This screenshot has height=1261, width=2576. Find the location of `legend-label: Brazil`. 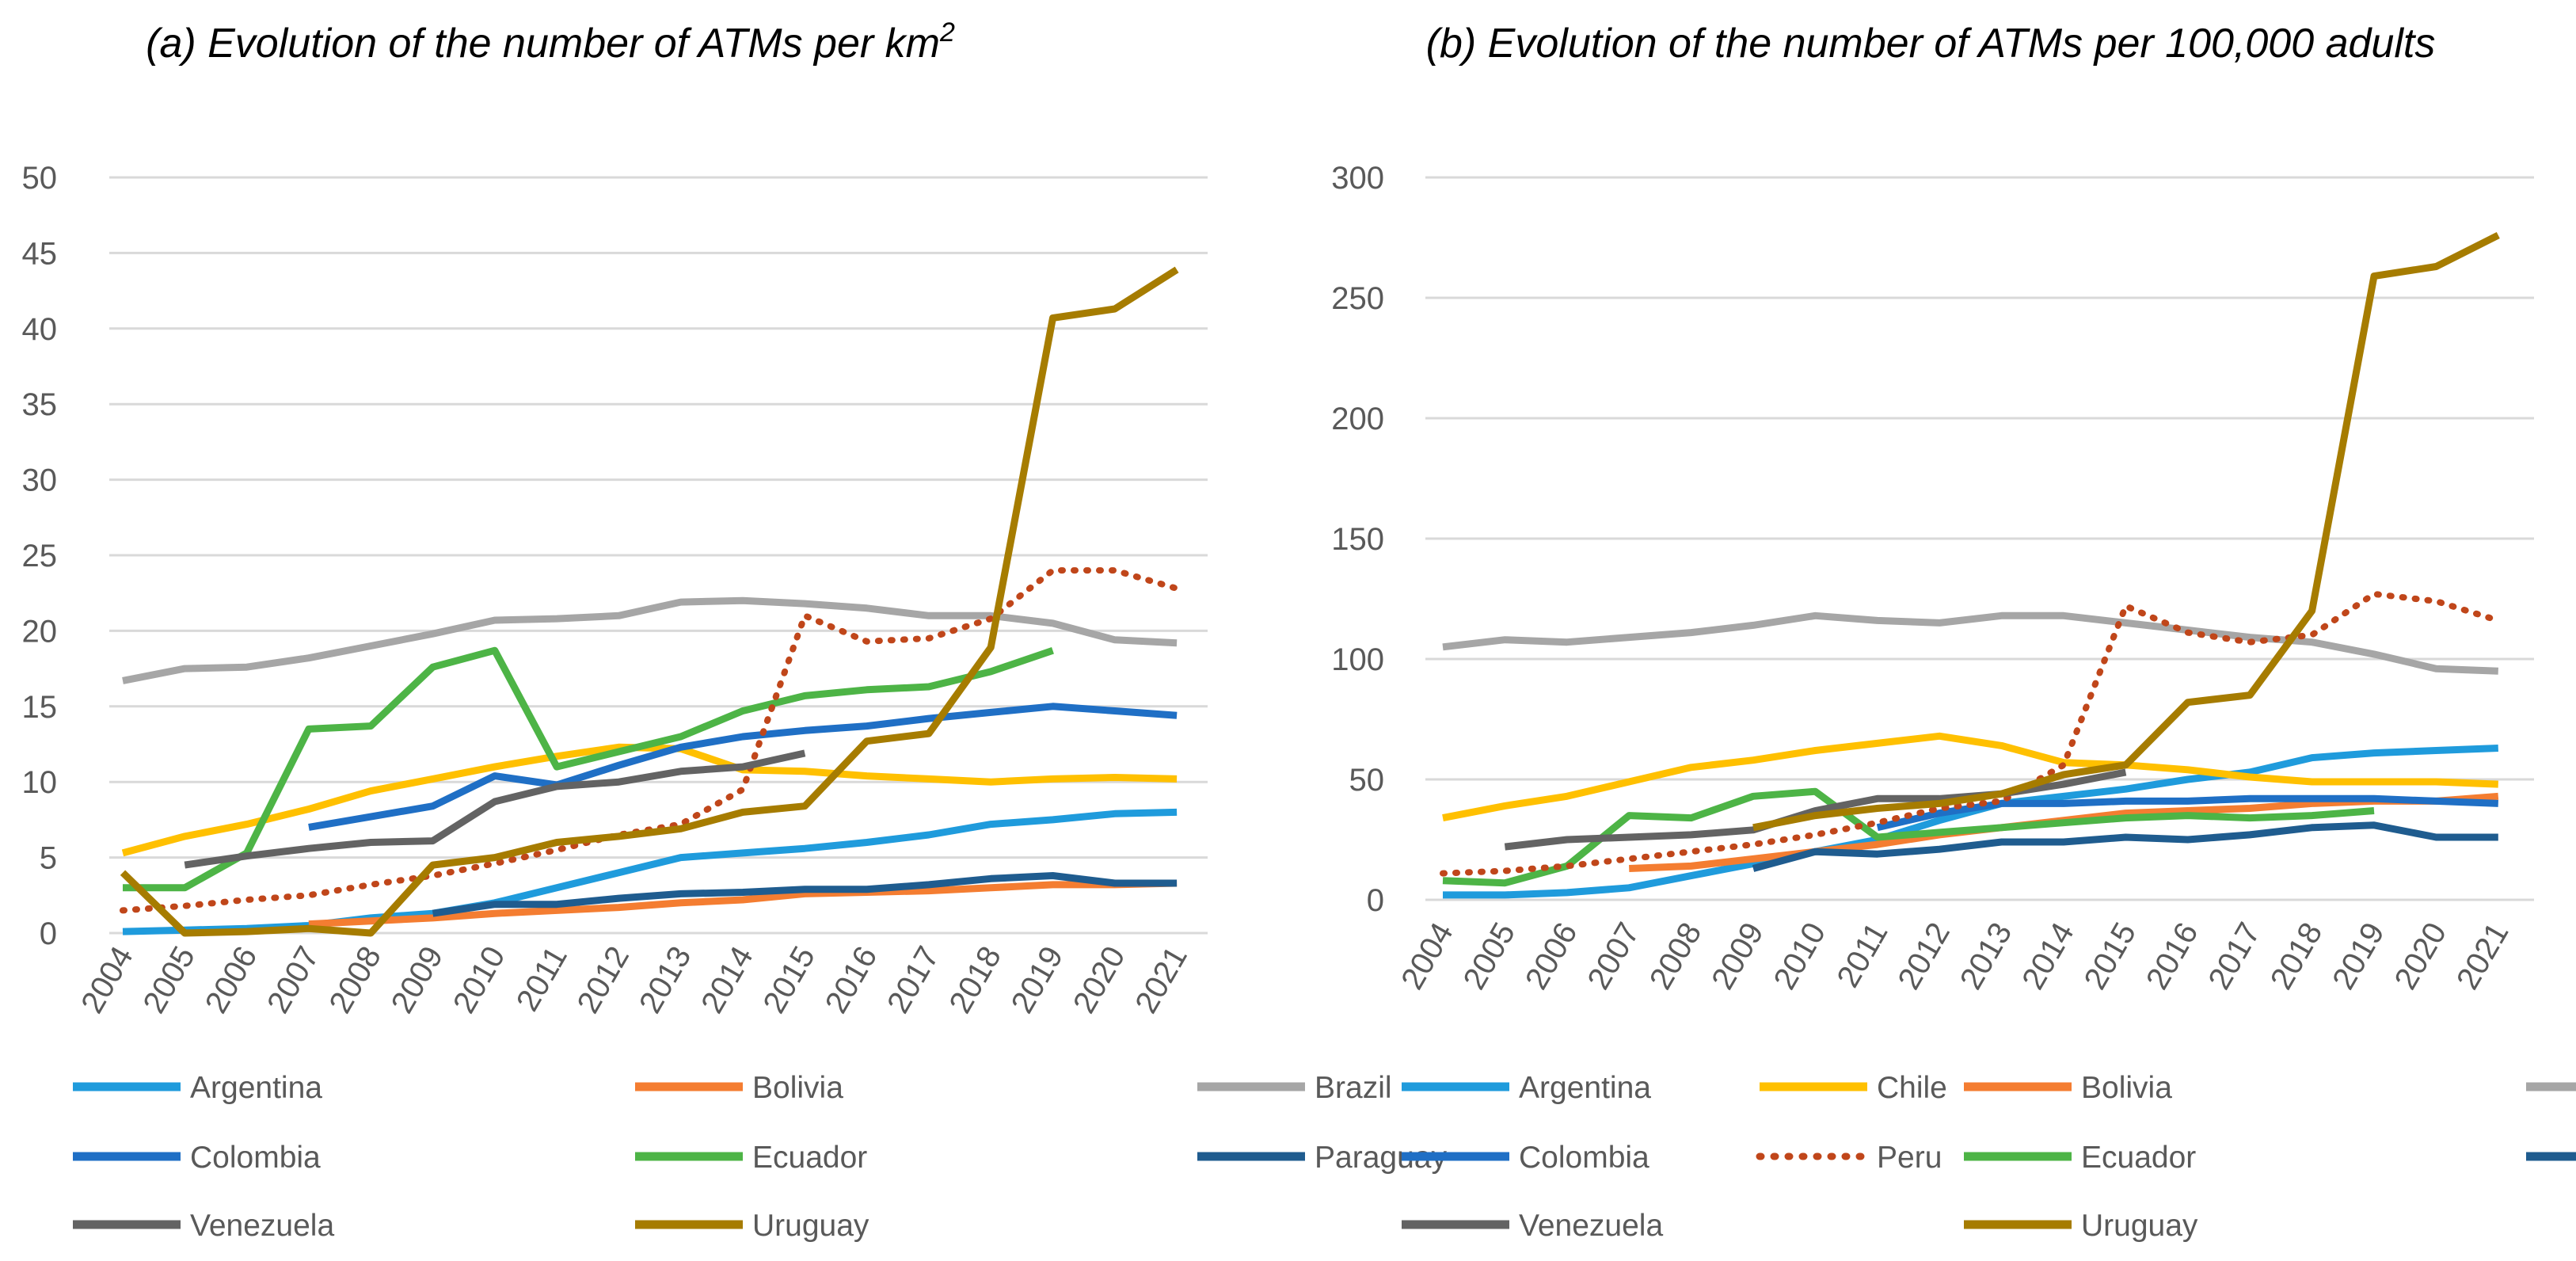

legend-label: Brazil is located at coordinates (1353, 1088).